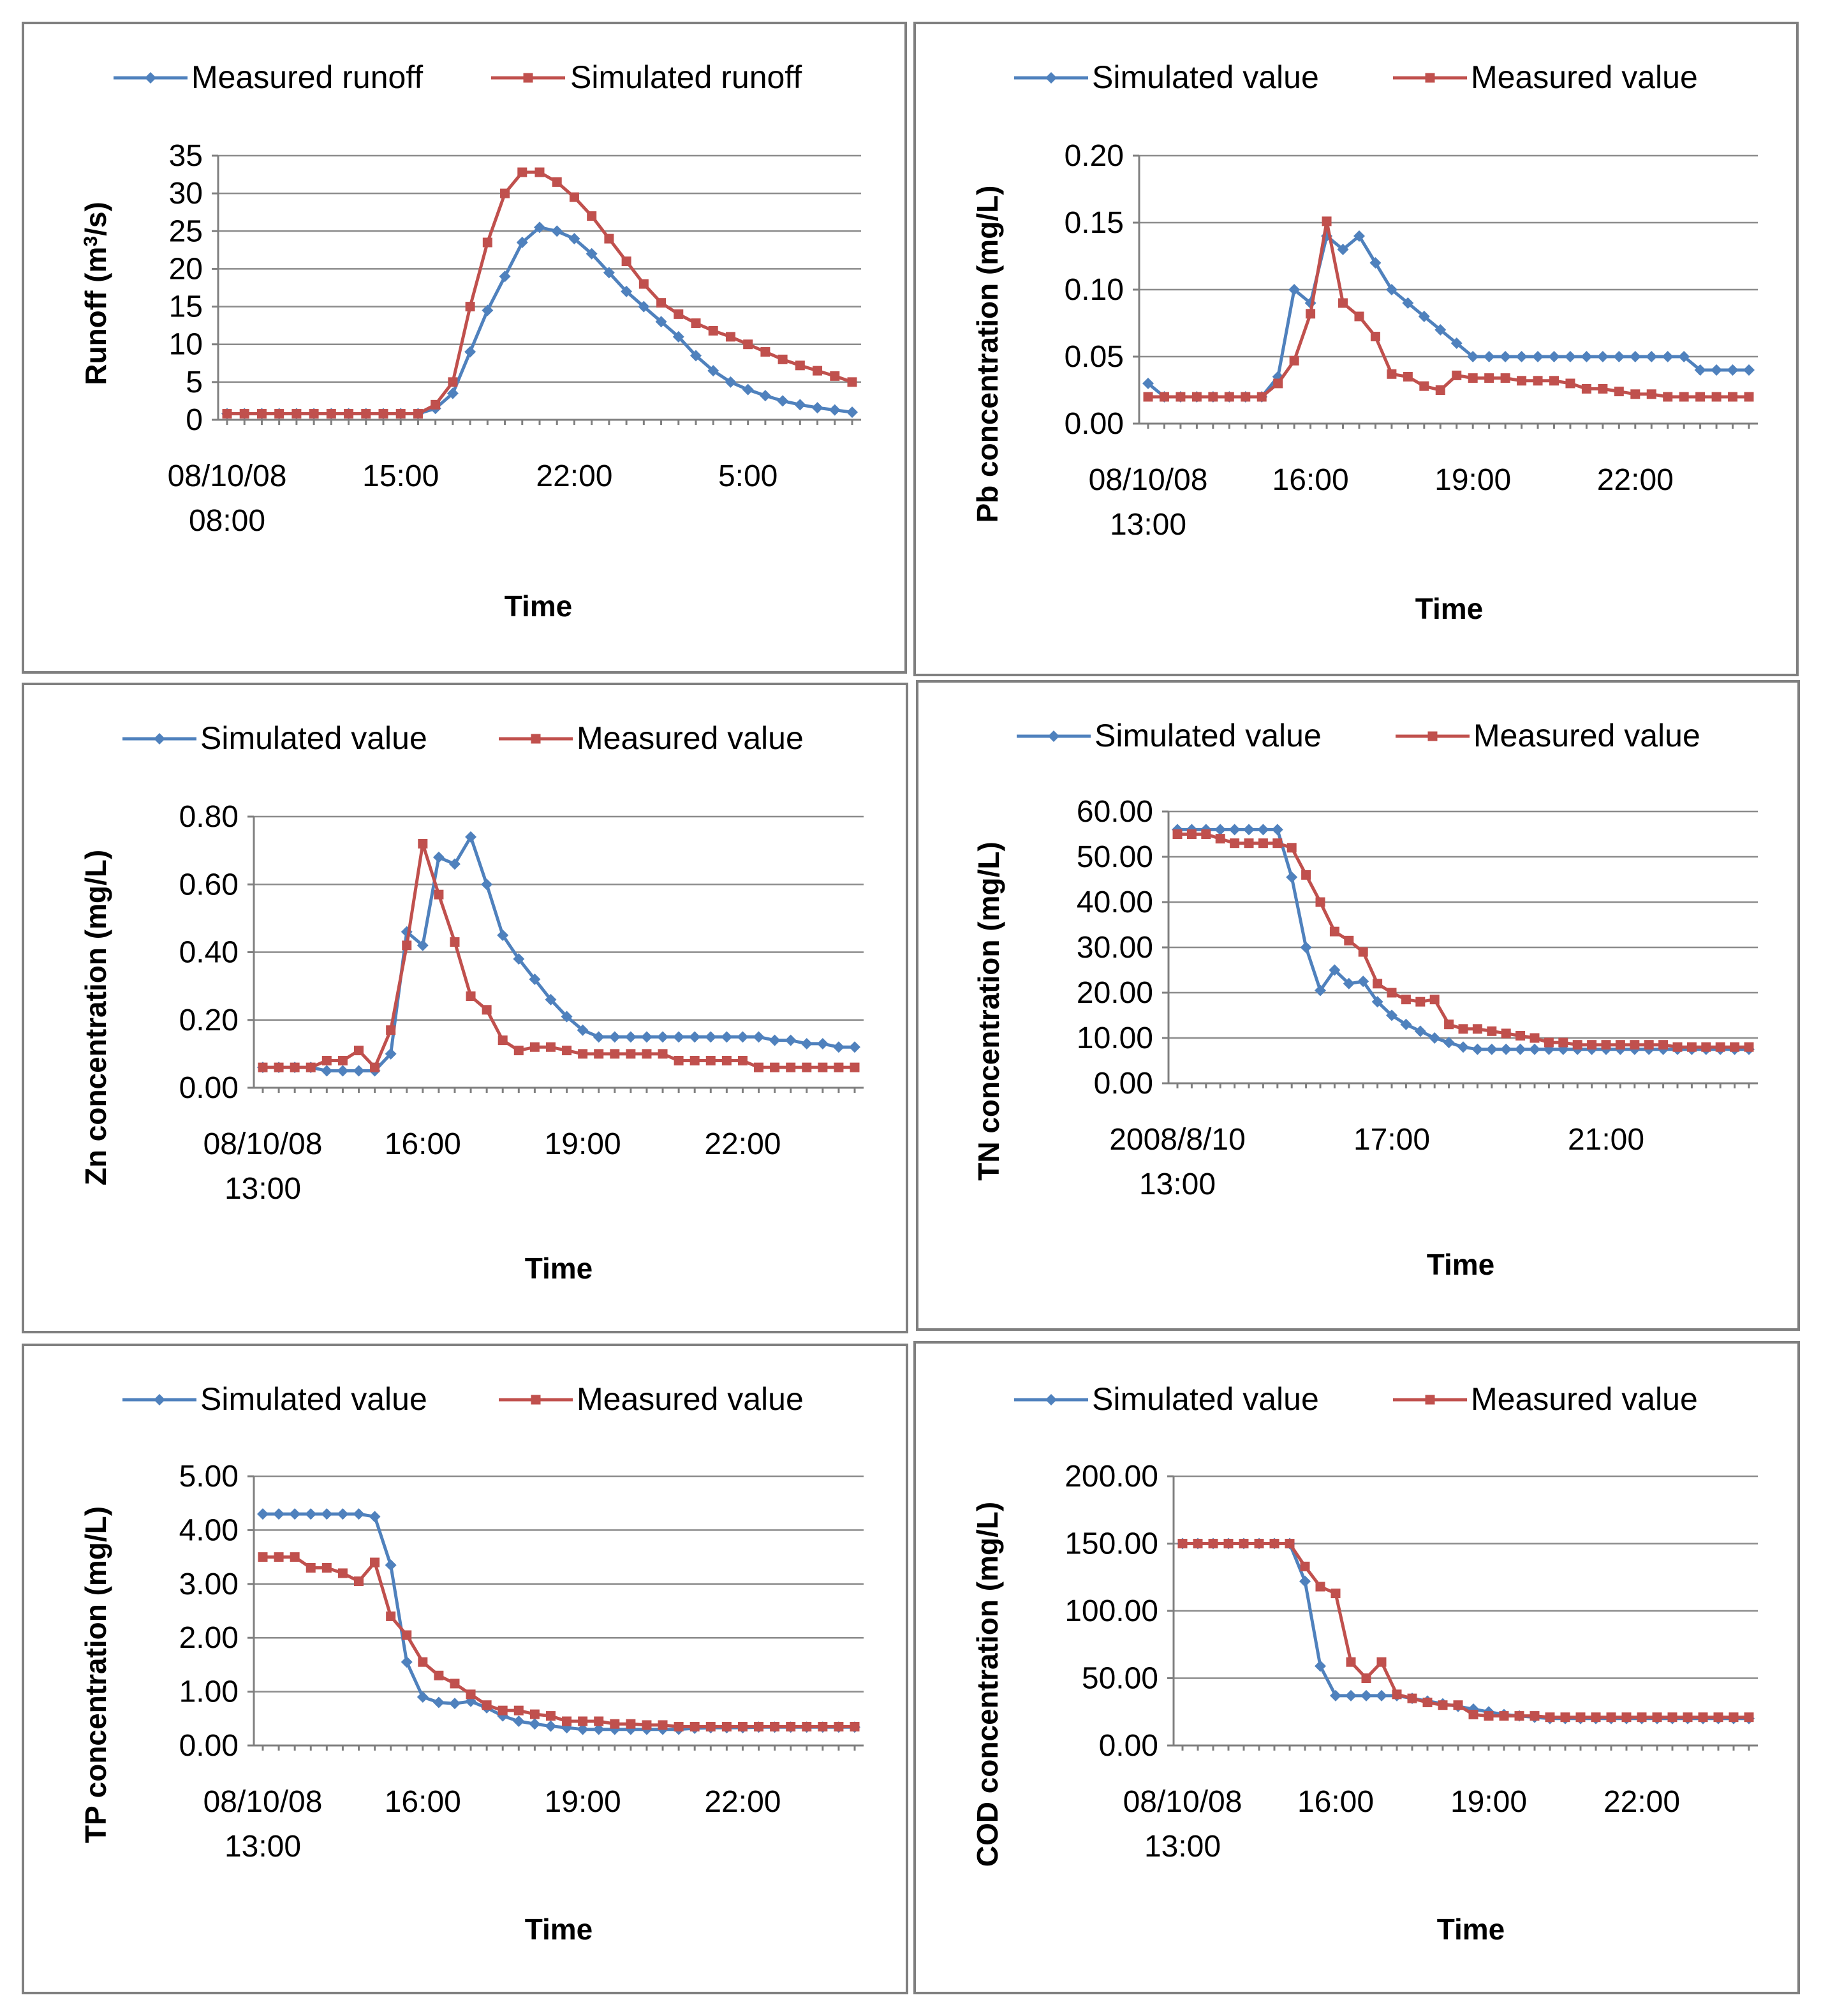 Image resolution: width=1821 pixels, height=2016 pixels. I want to click on x-tick-label: 19:00, so click(1472, 480).